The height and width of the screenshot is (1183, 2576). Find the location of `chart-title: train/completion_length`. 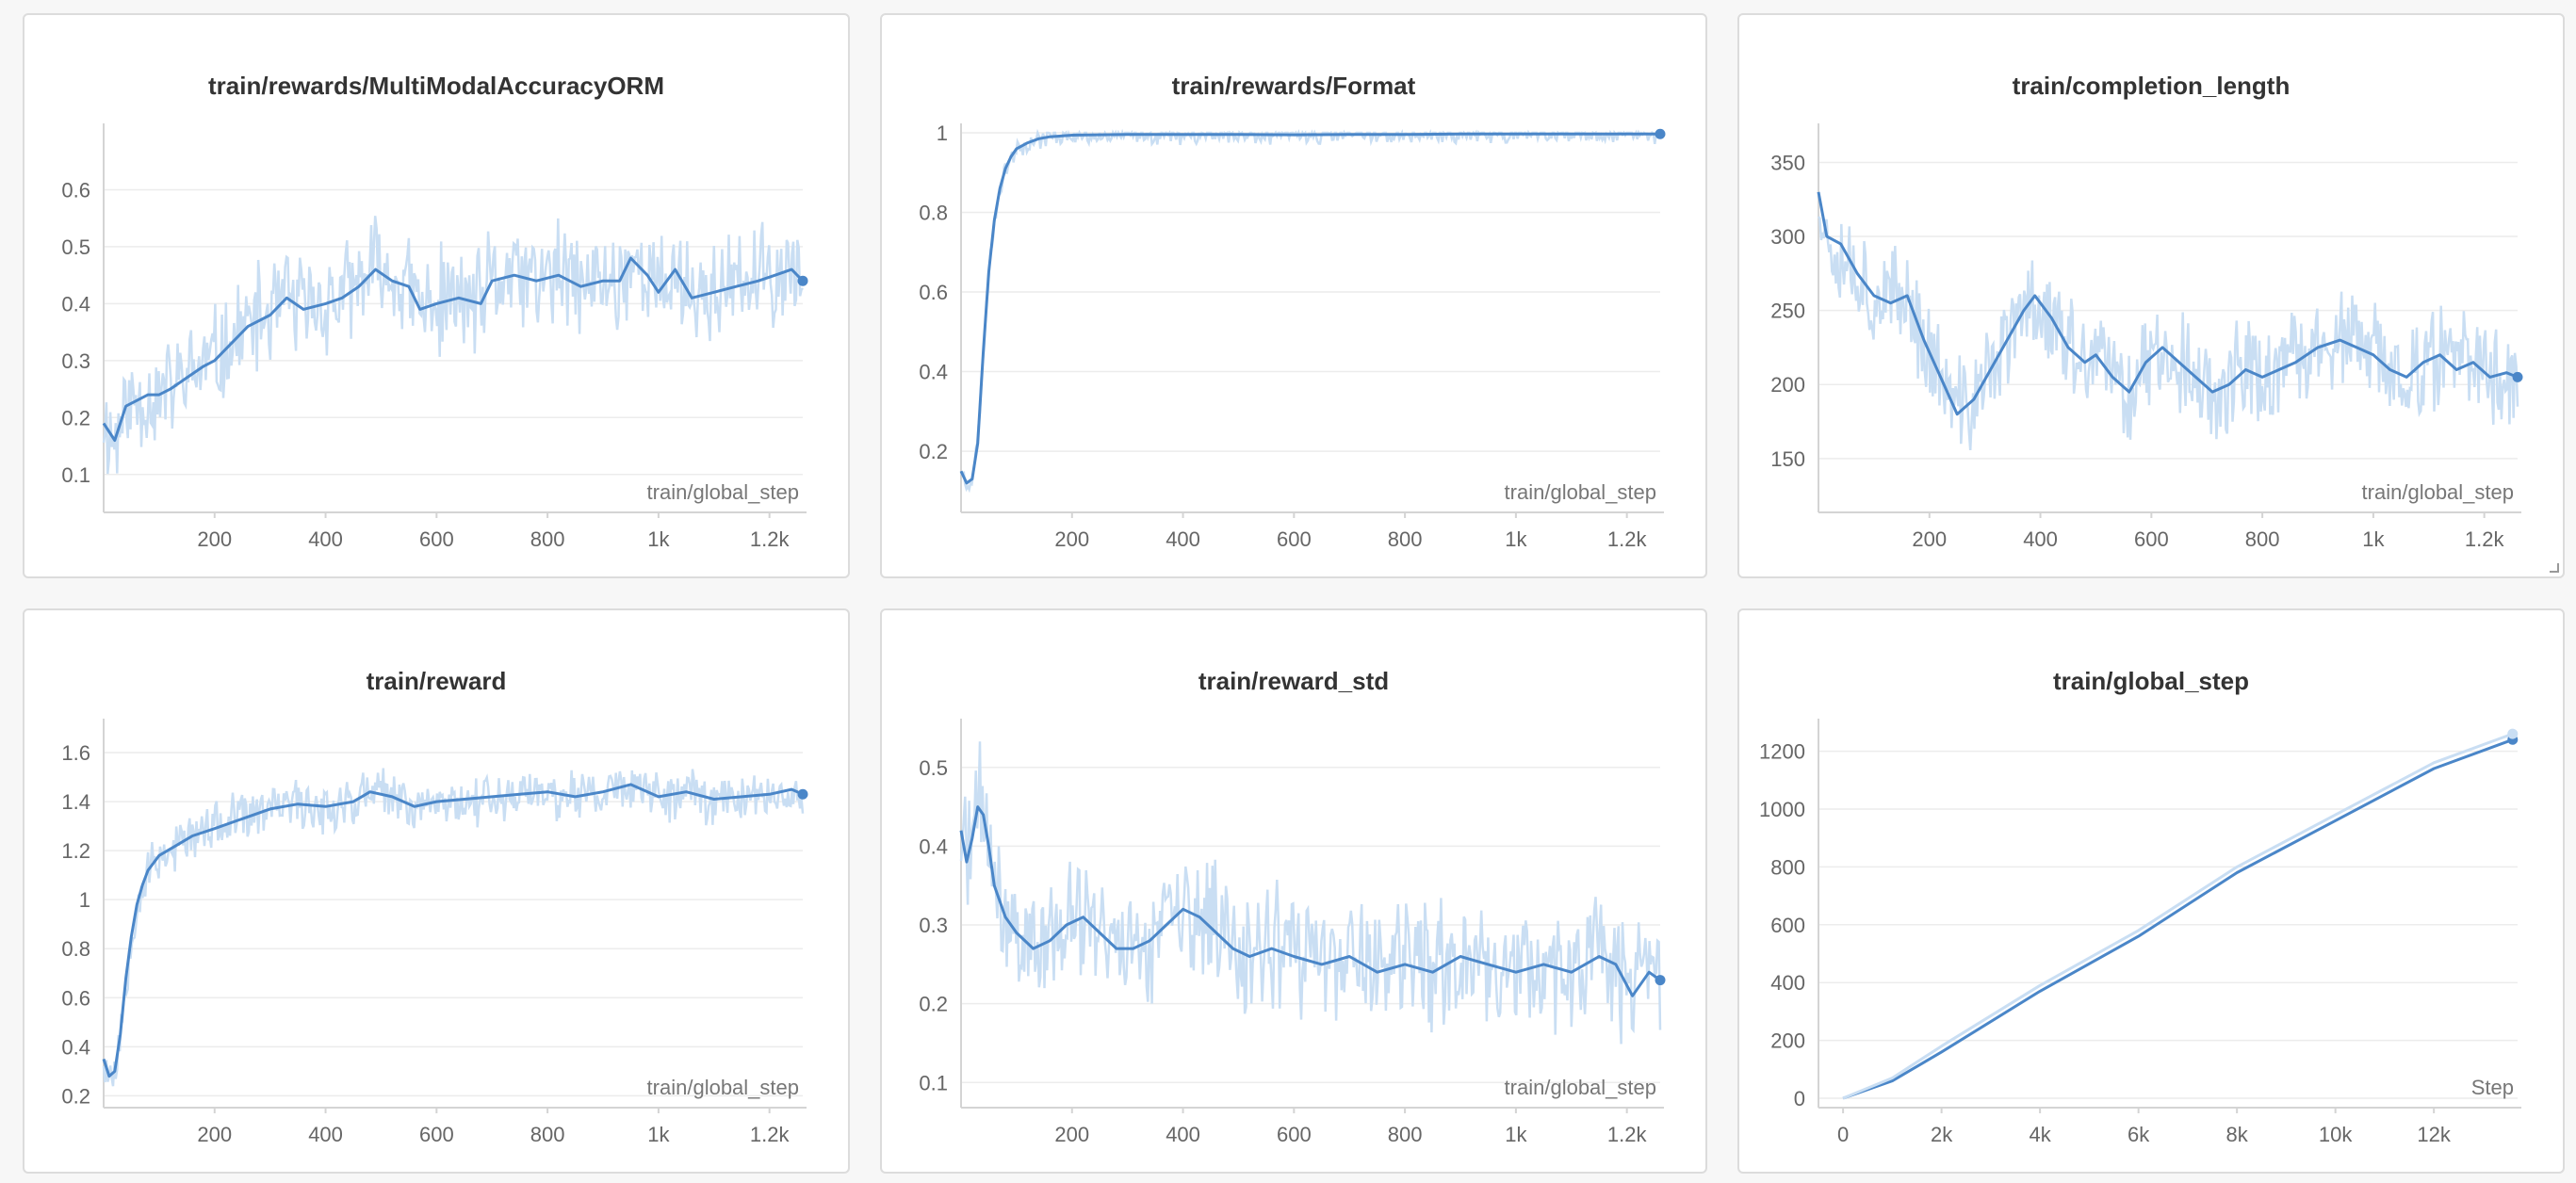

chart-title: train/completion_length is located at coordinates (2151, 86).